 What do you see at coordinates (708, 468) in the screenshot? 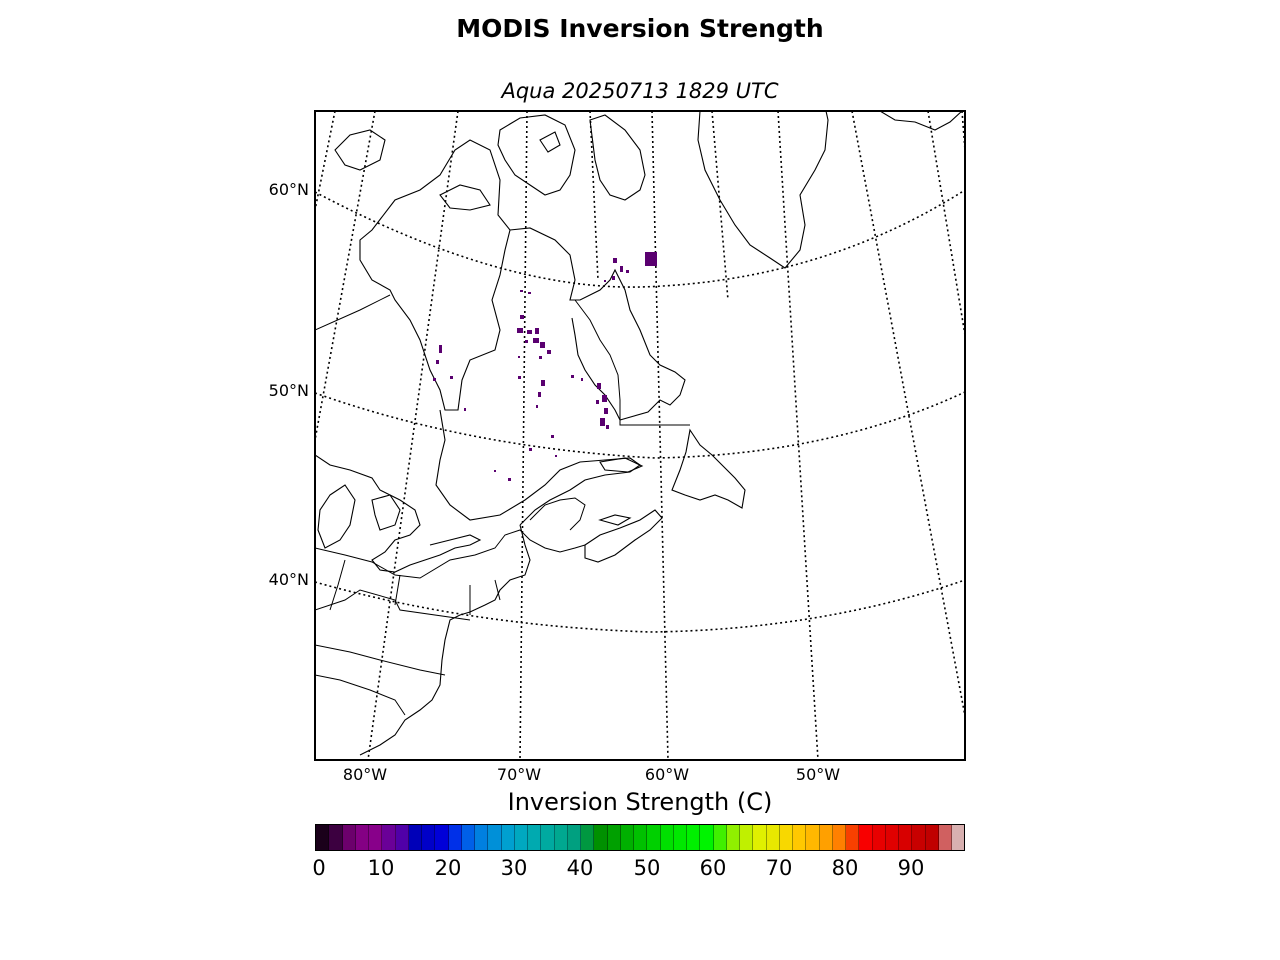
I see `coastline-newfoundland` at bounding box center [708, 468].